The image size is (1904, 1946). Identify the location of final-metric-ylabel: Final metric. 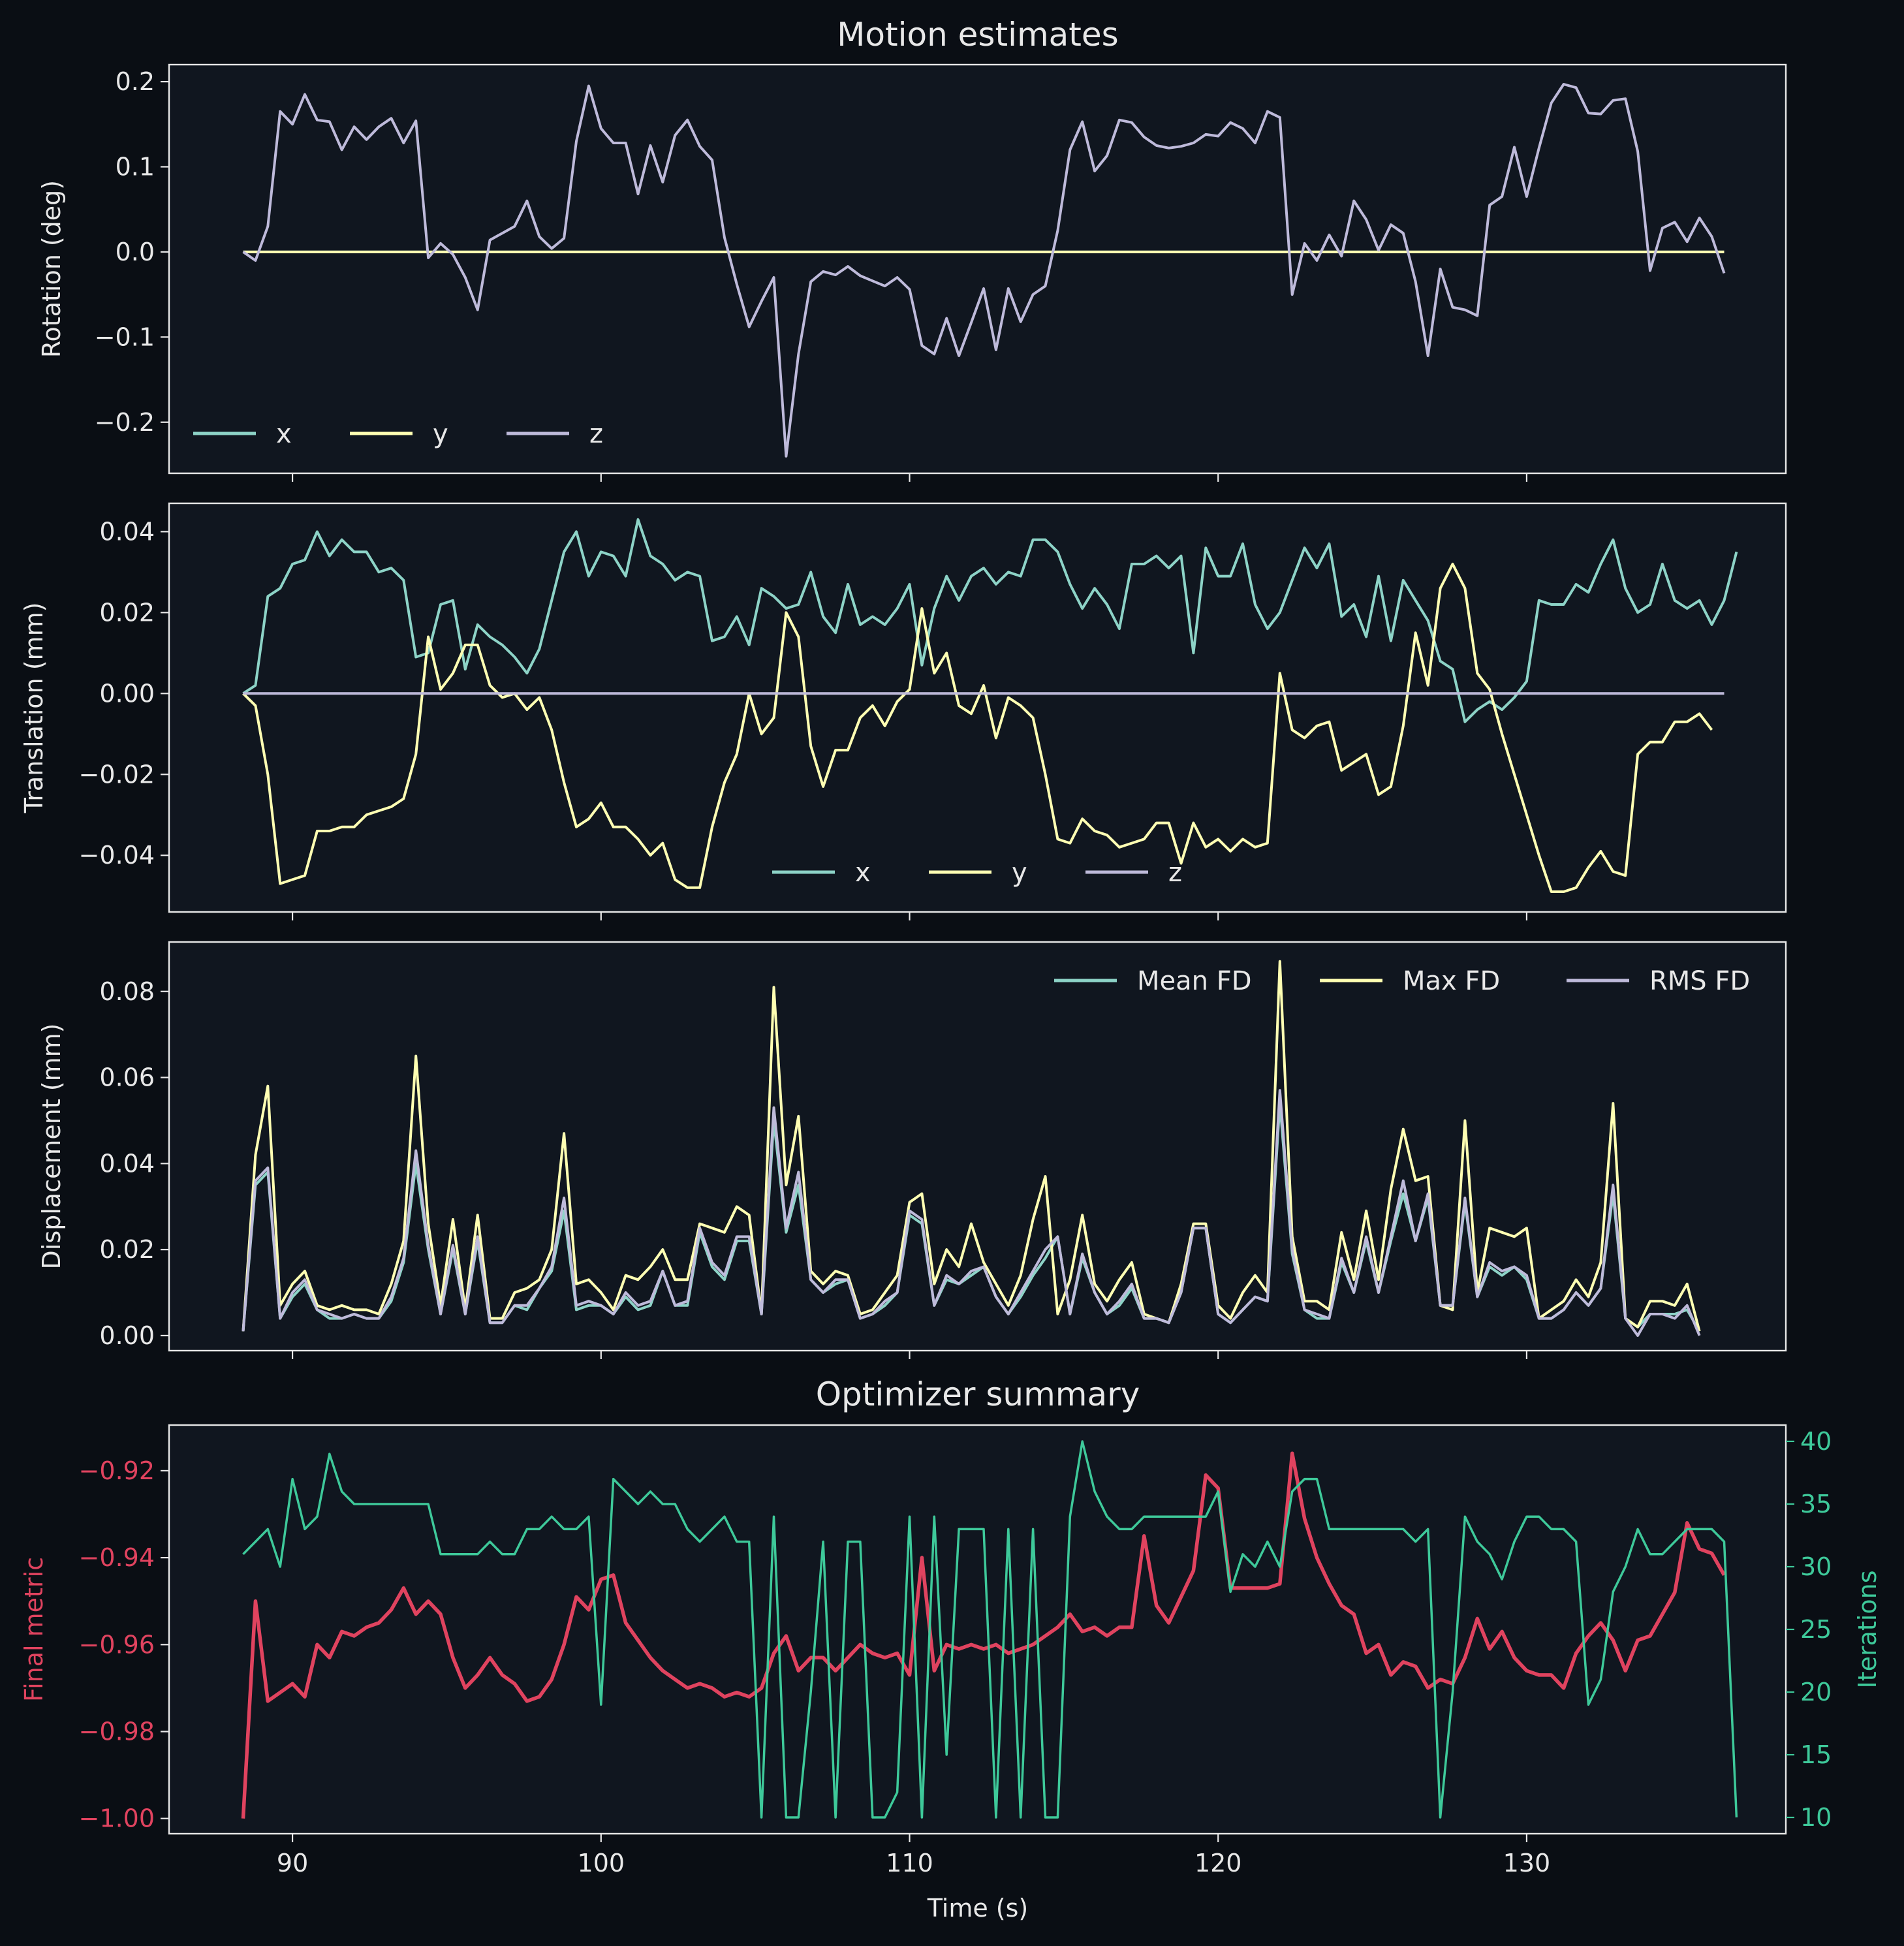
(34, 1629).